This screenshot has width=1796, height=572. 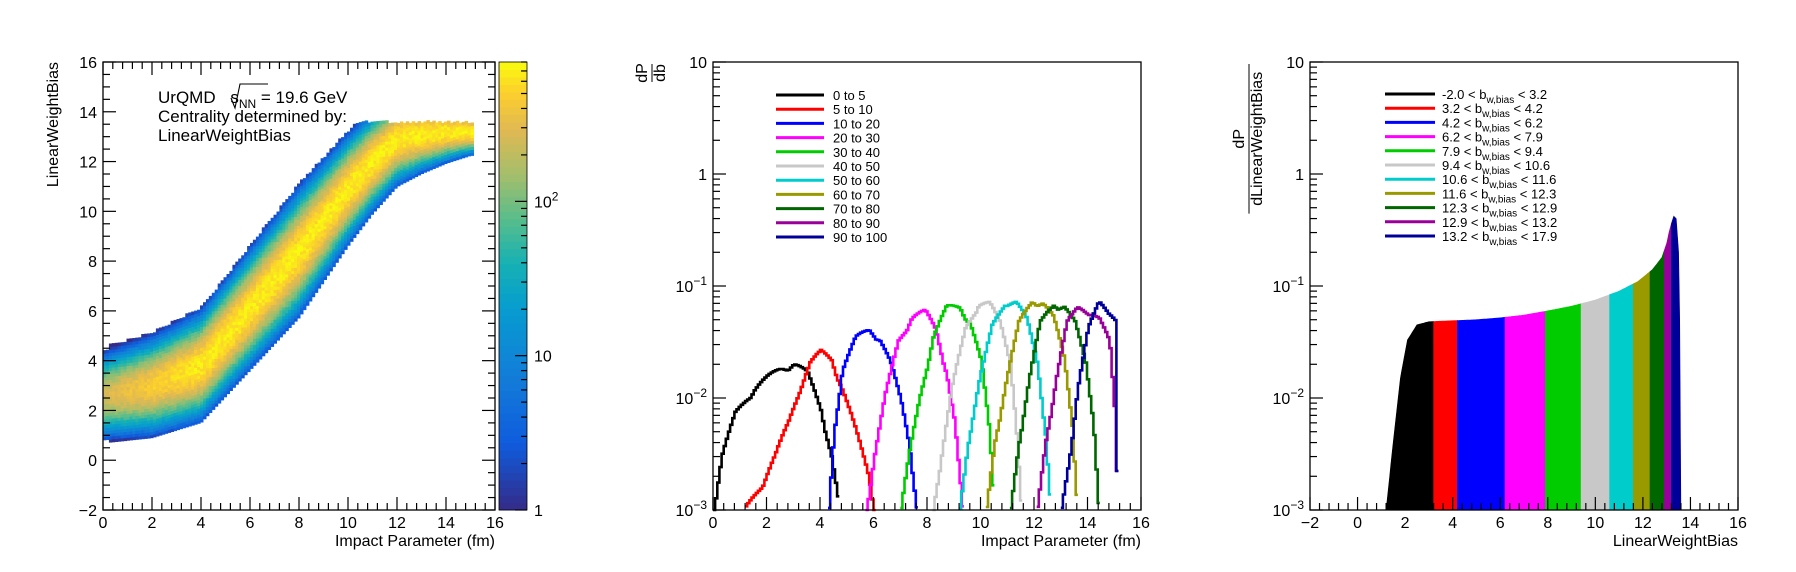 I want to click on sqrt-symbol, so click(x=249, y=96).